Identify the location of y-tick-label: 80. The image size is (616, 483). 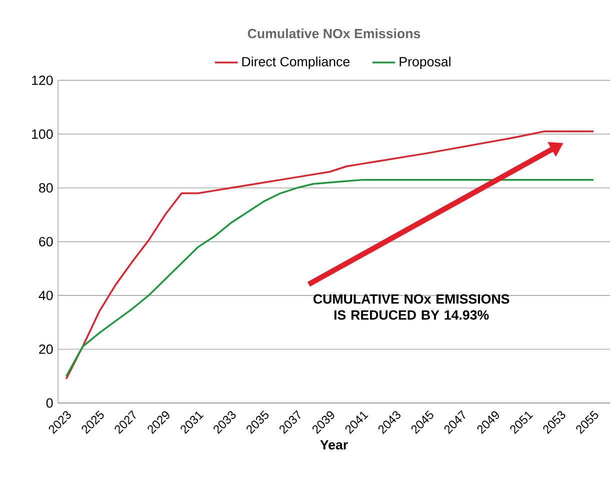
(46, 188).